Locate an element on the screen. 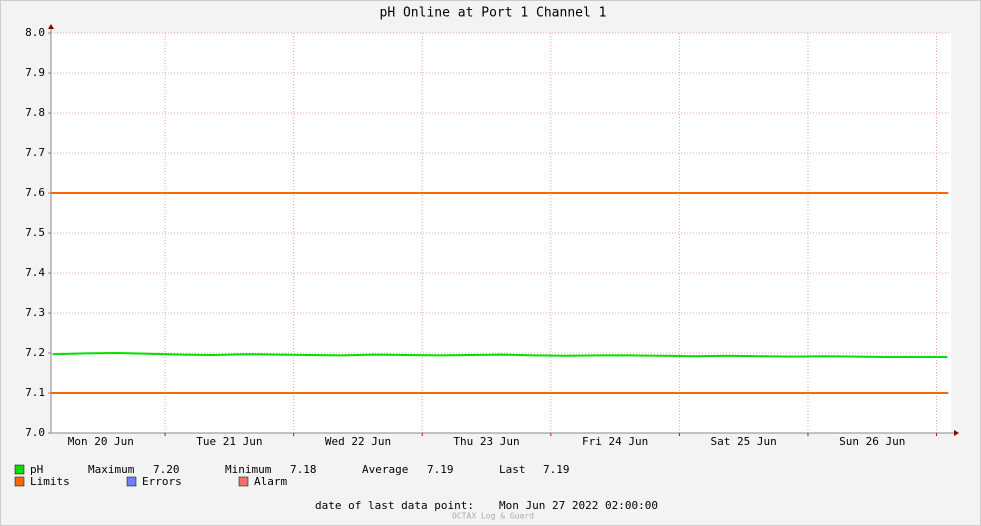 The image size is (981, 526). y-tick-label: 7.0 is located at coordinates (35, 432).